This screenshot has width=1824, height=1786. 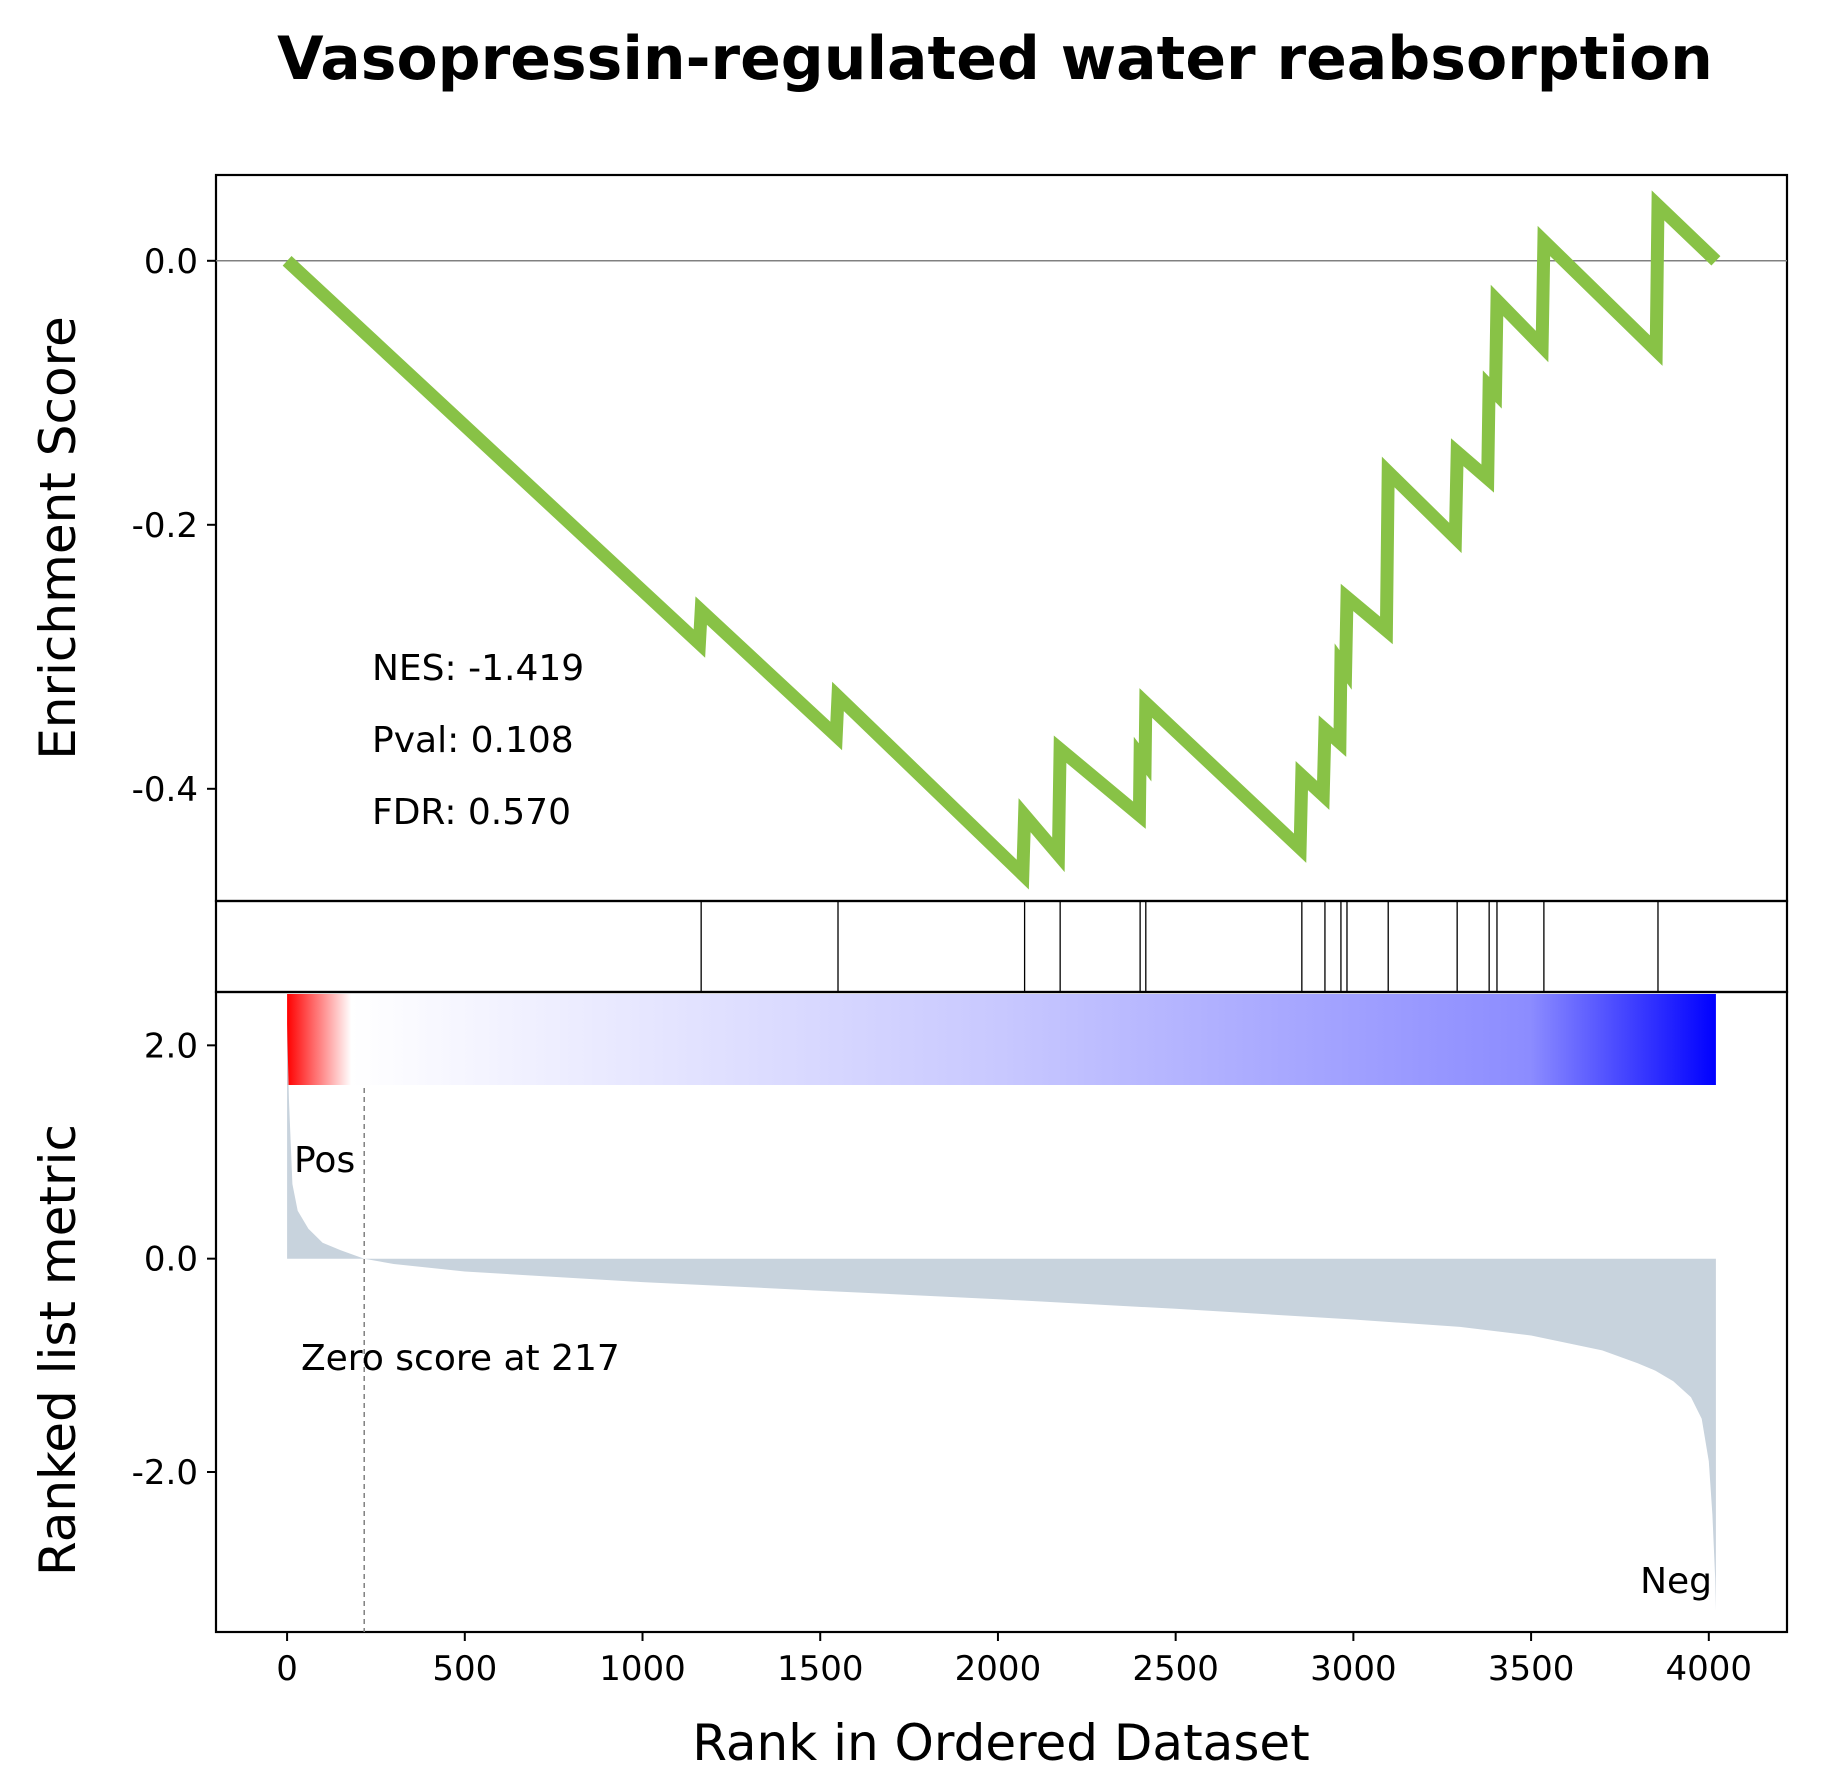 What do you see at coordinates (324, 1160) in the screenshot?
I see `pos-label: Pos` at bounding box center [324, 1160].